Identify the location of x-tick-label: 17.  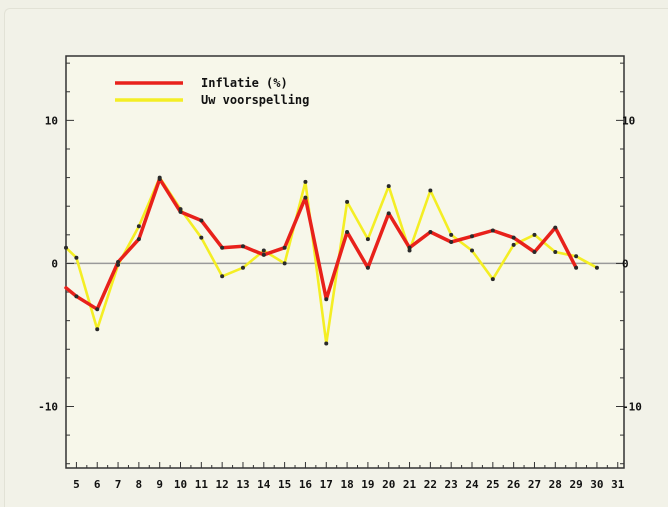
(326, 484).